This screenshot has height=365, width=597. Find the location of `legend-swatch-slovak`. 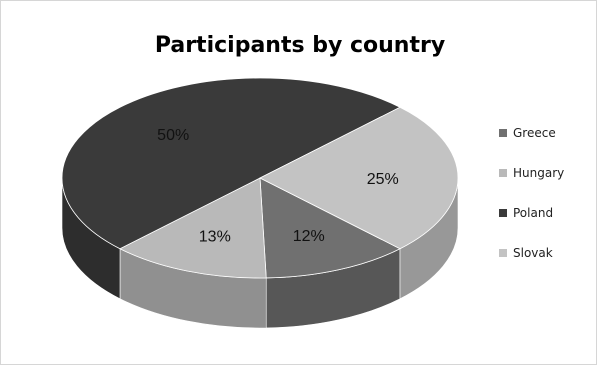

legend-swatch-slovak is located at coordinates (503, 253).